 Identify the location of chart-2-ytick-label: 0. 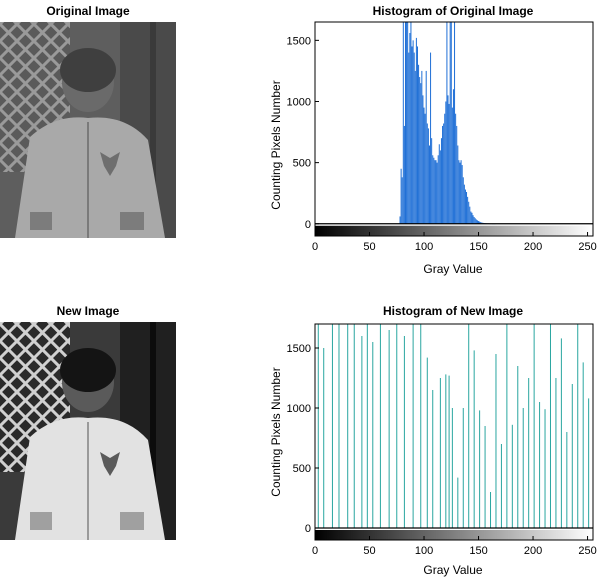
(308, 529).